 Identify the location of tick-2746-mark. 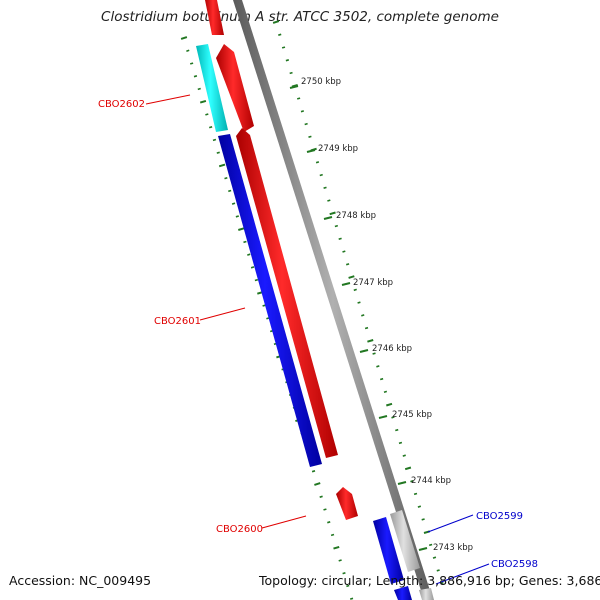
(364, 351).